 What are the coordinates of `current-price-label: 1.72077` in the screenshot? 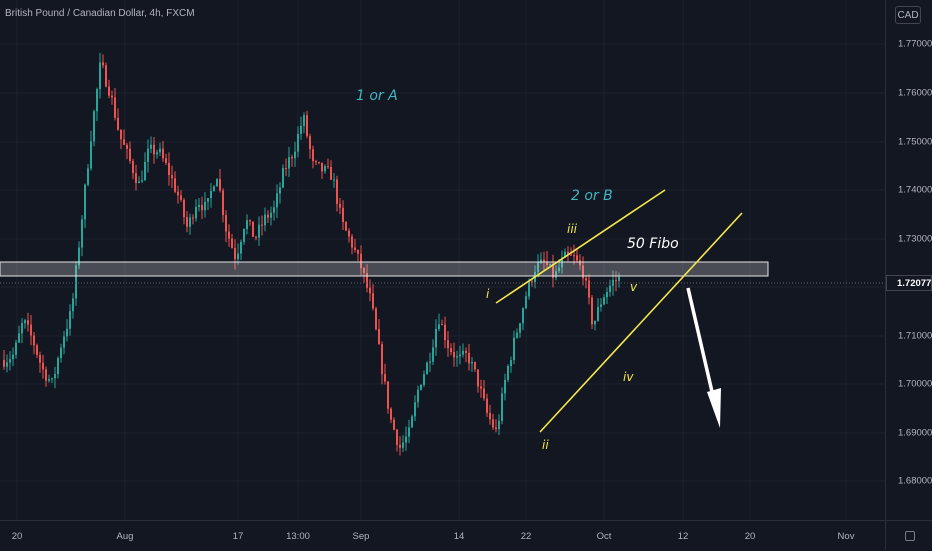 It's located at (909, 283).